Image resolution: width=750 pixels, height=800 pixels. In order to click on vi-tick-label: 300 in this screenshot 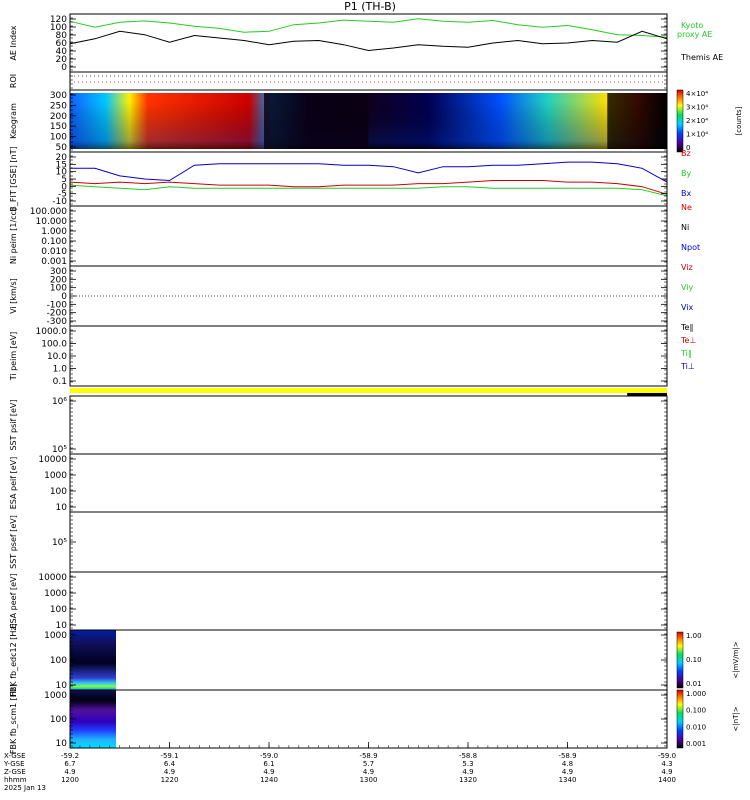, I will do `click(58, 272)`.